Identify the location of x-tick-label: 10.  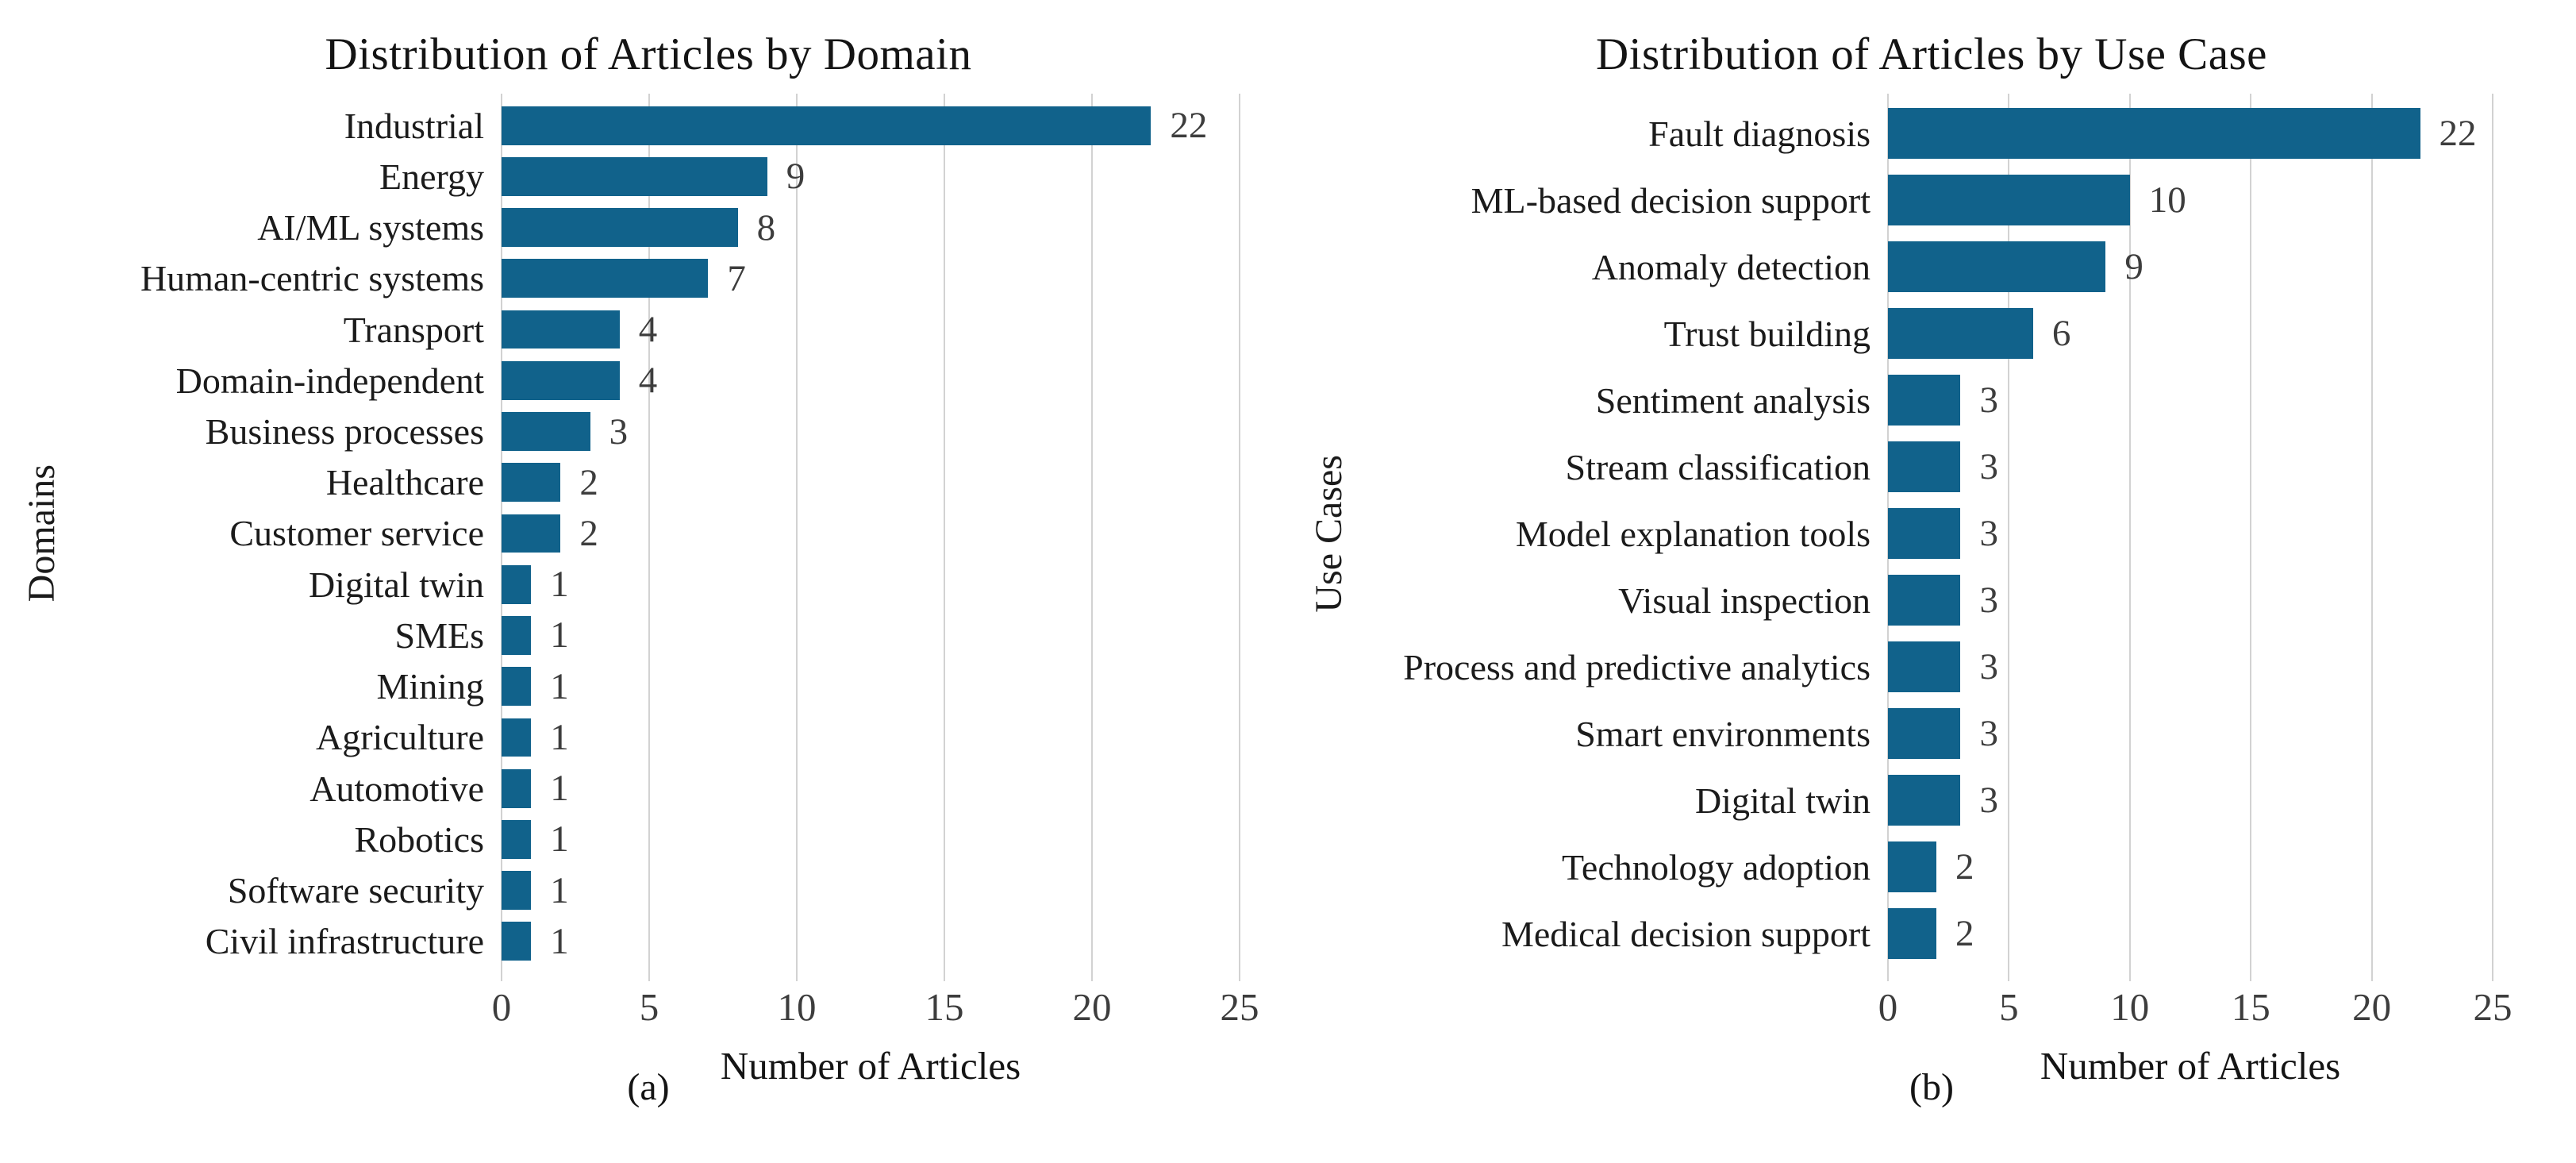
(2130, 1007).